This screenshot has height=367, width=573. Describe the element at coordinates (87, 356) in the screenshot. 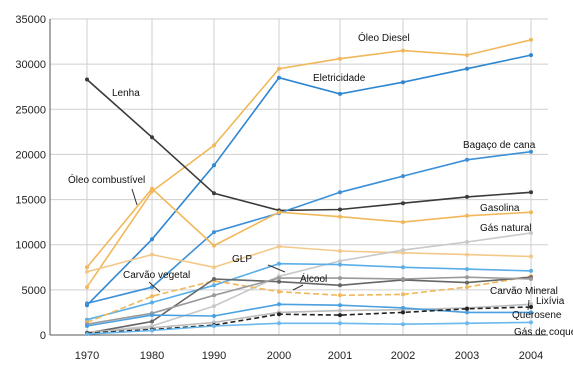

I see `x-tick-label: 1970` at that location.